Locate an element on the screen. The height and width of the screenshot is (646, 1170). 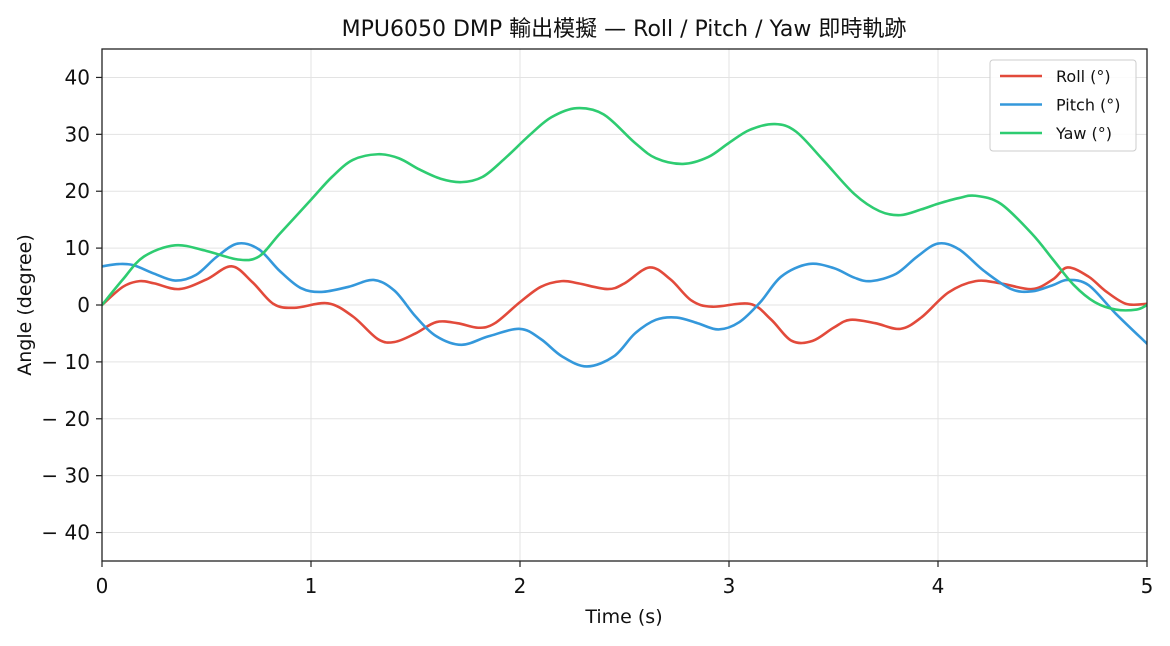
y-axis-label: Angle (degree) is located at coordinates (25, 305).